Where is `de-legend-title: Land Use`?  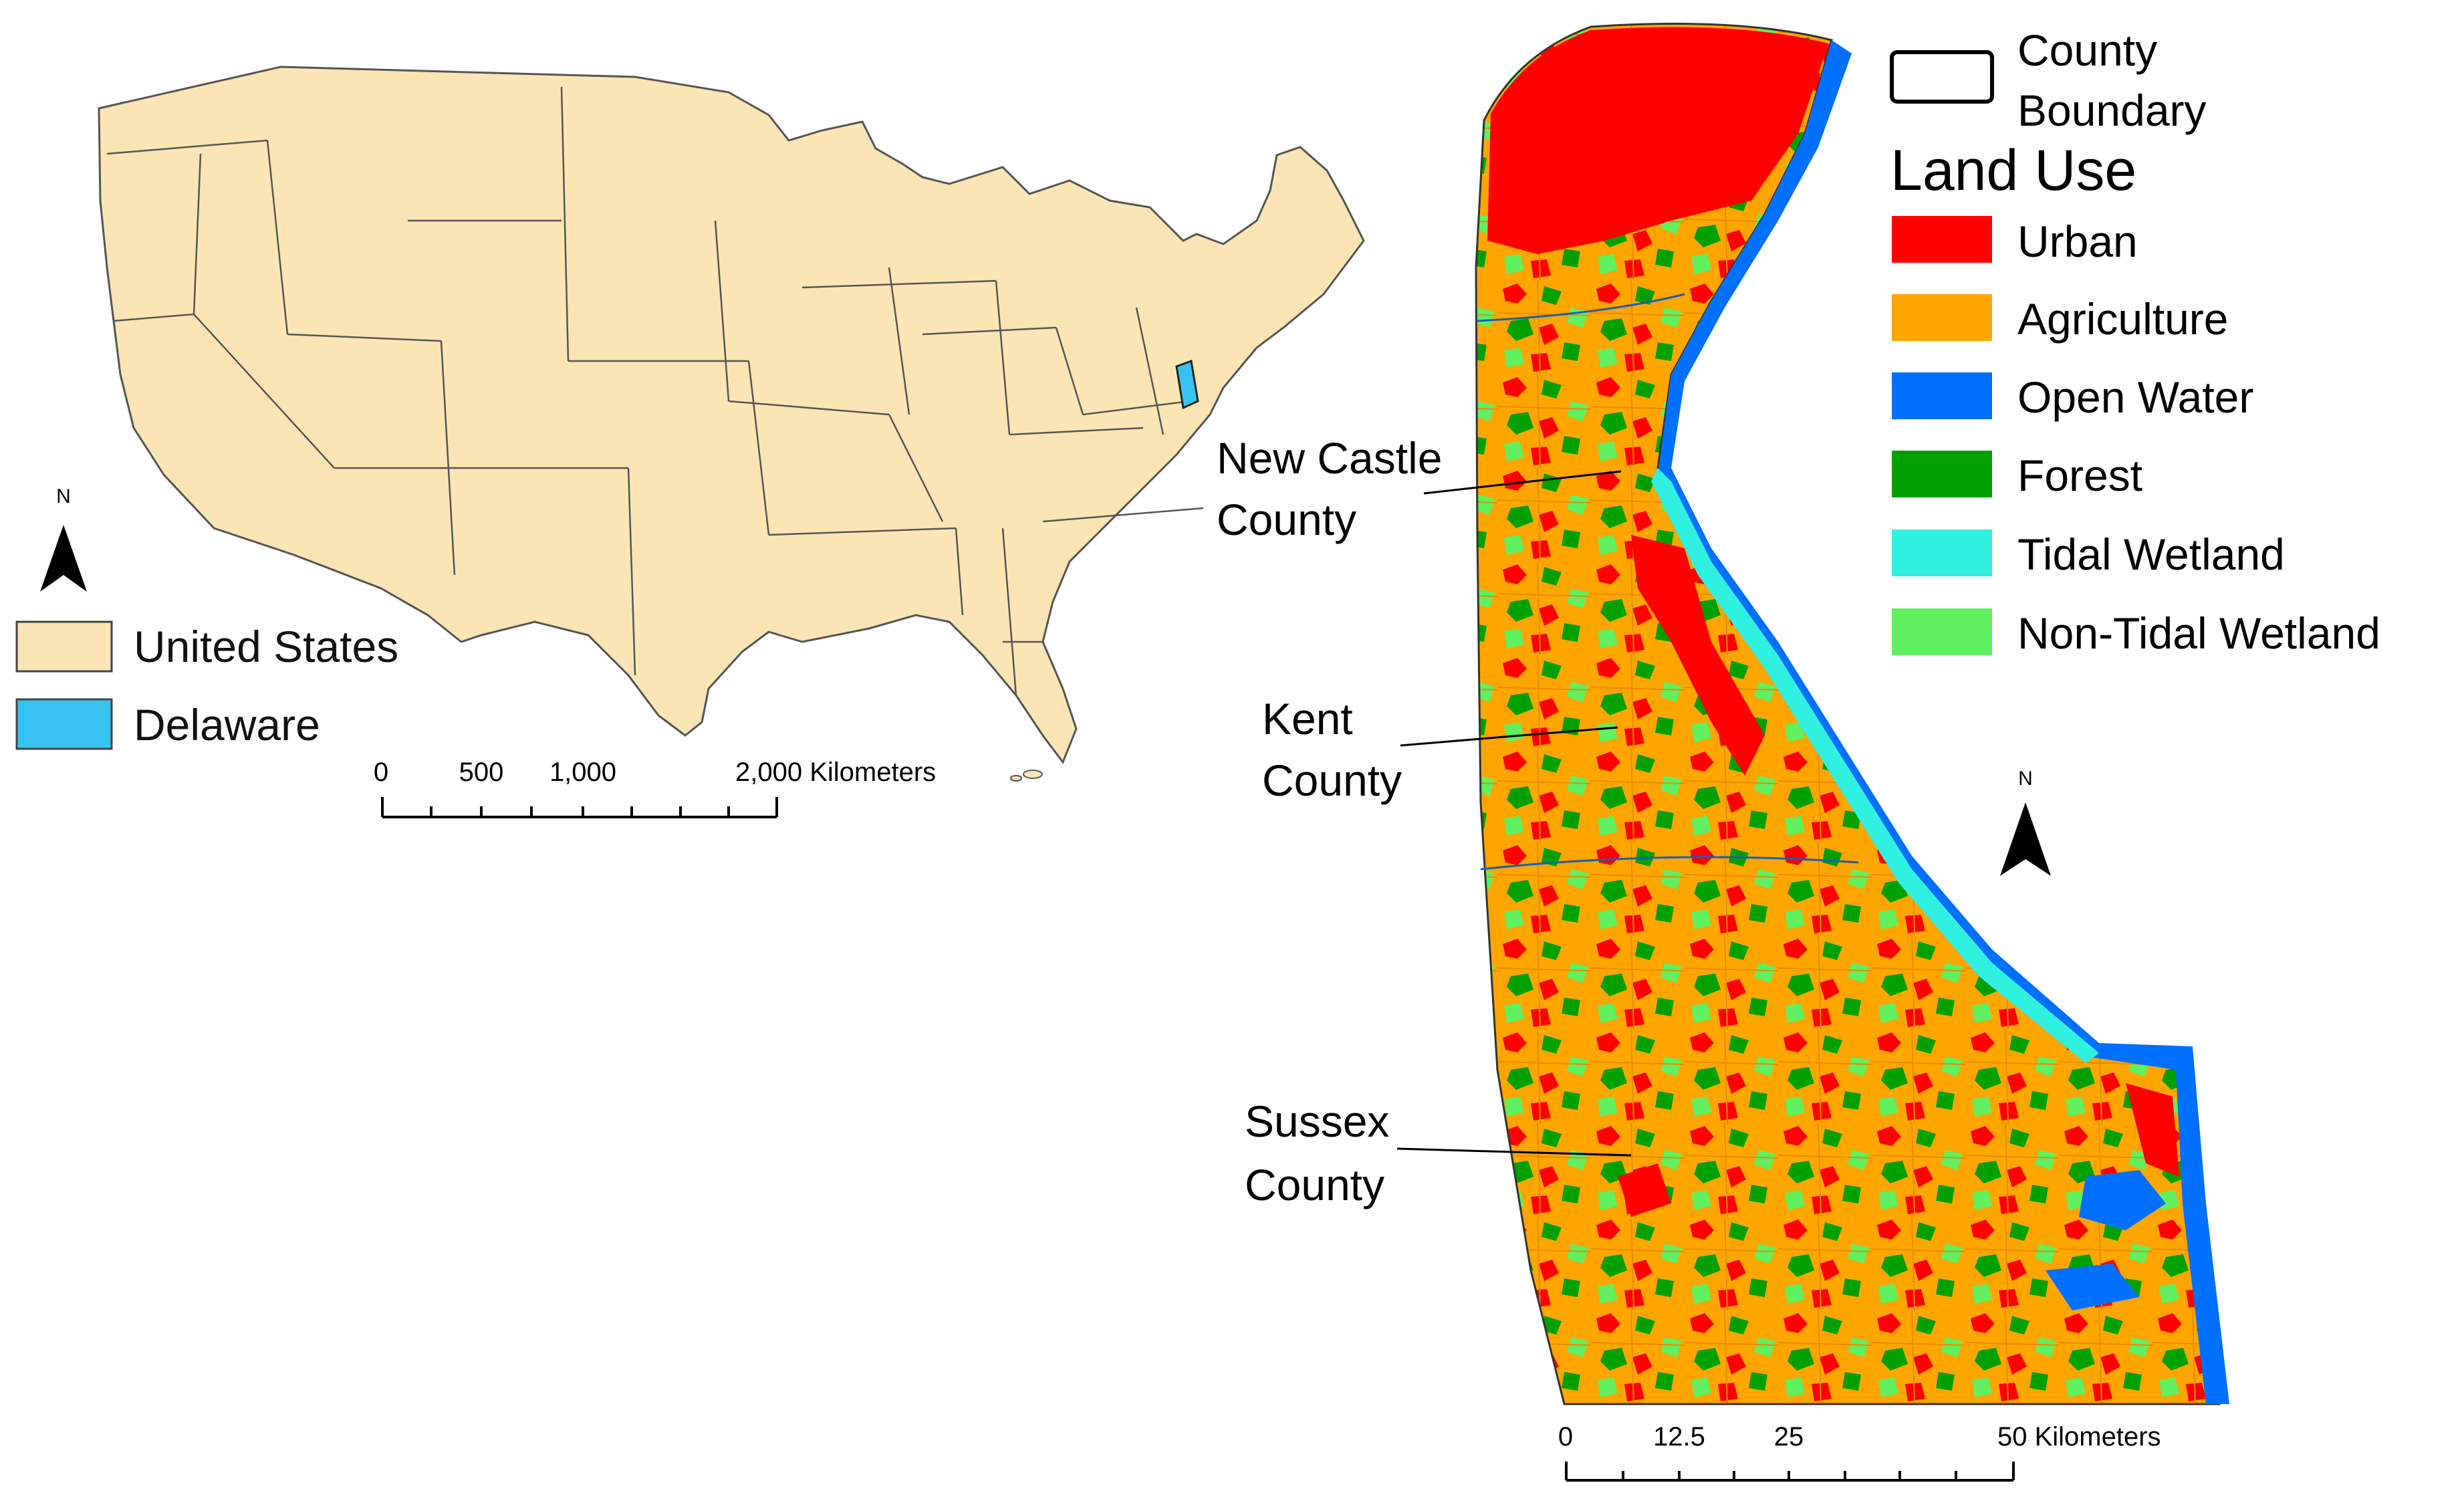
de-legend-title: Land Use is located at coordinates (2013, 170).